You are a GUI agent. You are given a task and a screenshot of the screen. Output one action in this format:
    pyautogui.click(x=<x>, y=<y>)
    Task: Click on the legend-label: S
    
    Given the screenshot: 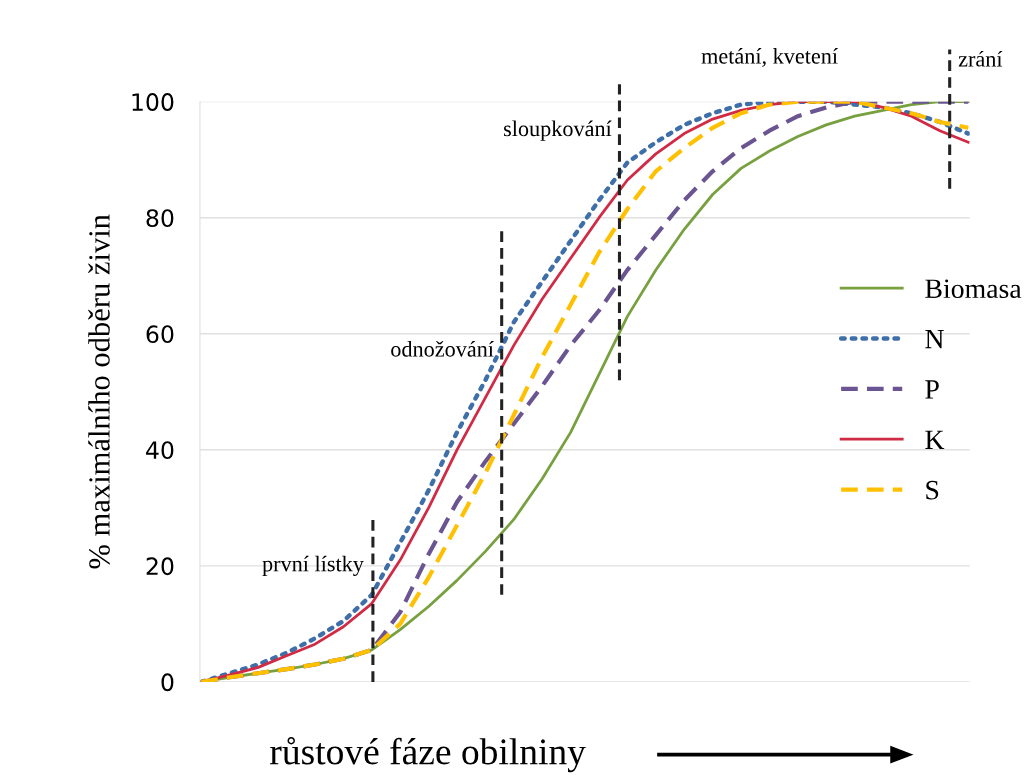 What is the action you would take?
    pyautogui.click(x=932, y=490)
    